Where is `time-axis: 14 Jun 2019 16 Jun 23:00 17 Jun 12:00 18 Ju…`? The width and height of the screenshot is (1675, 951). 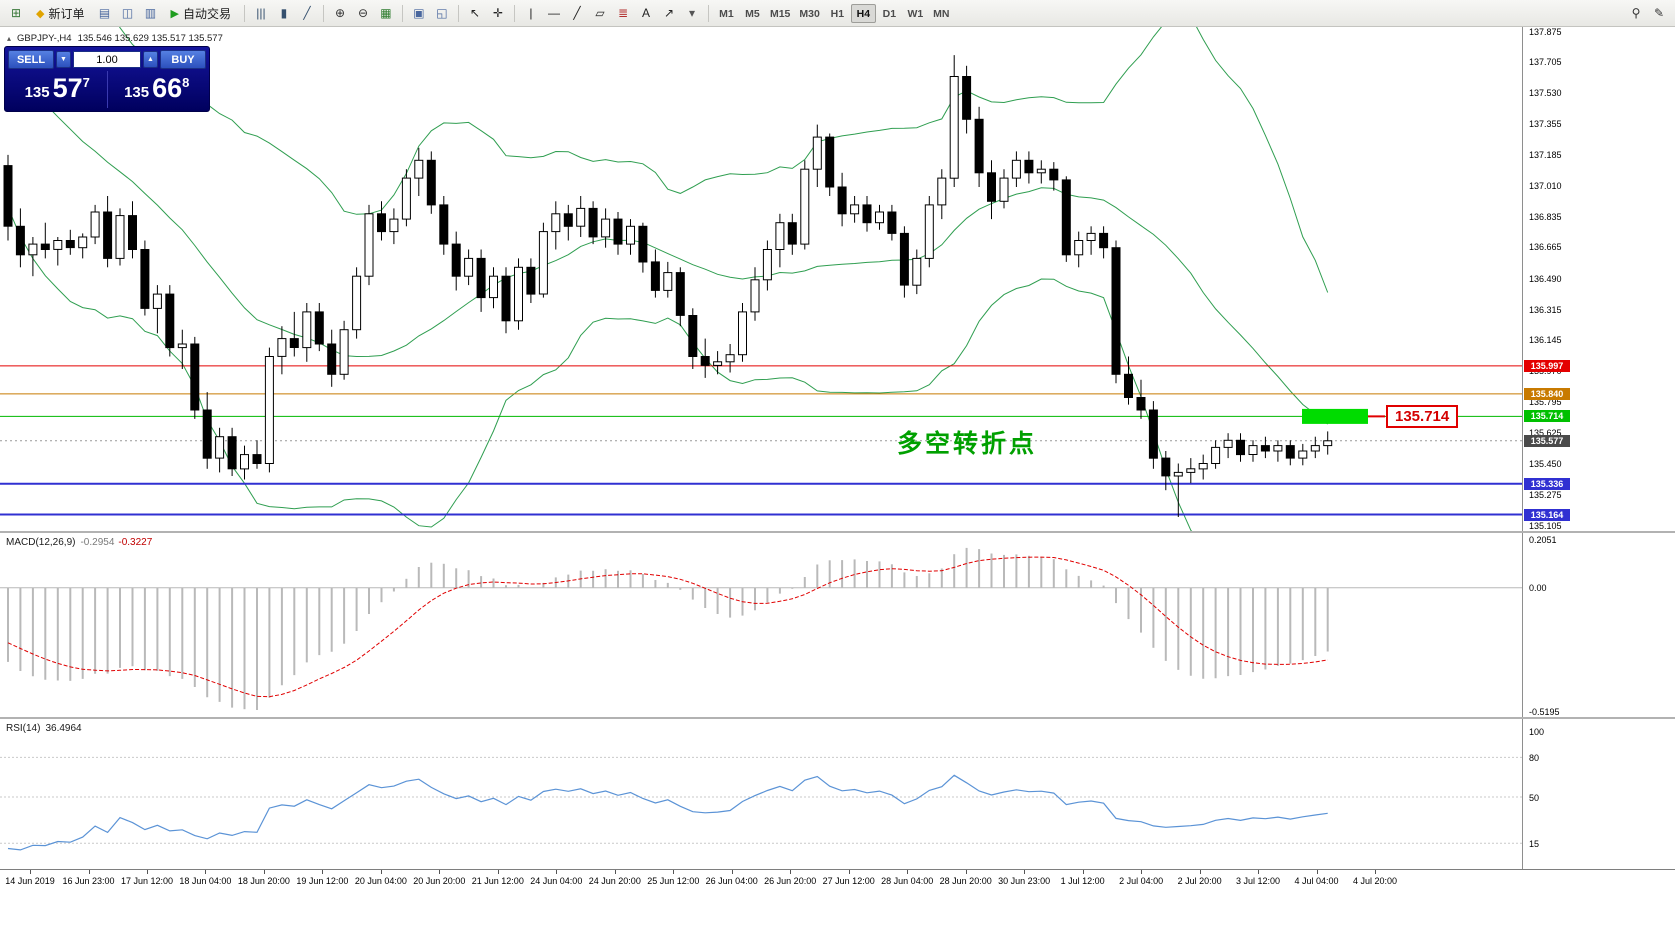 time-axis: 14 Jun 2019 16 Jun 23:00 17 Jun 12:00 18 Ju… is located at coordinates (837, 910).